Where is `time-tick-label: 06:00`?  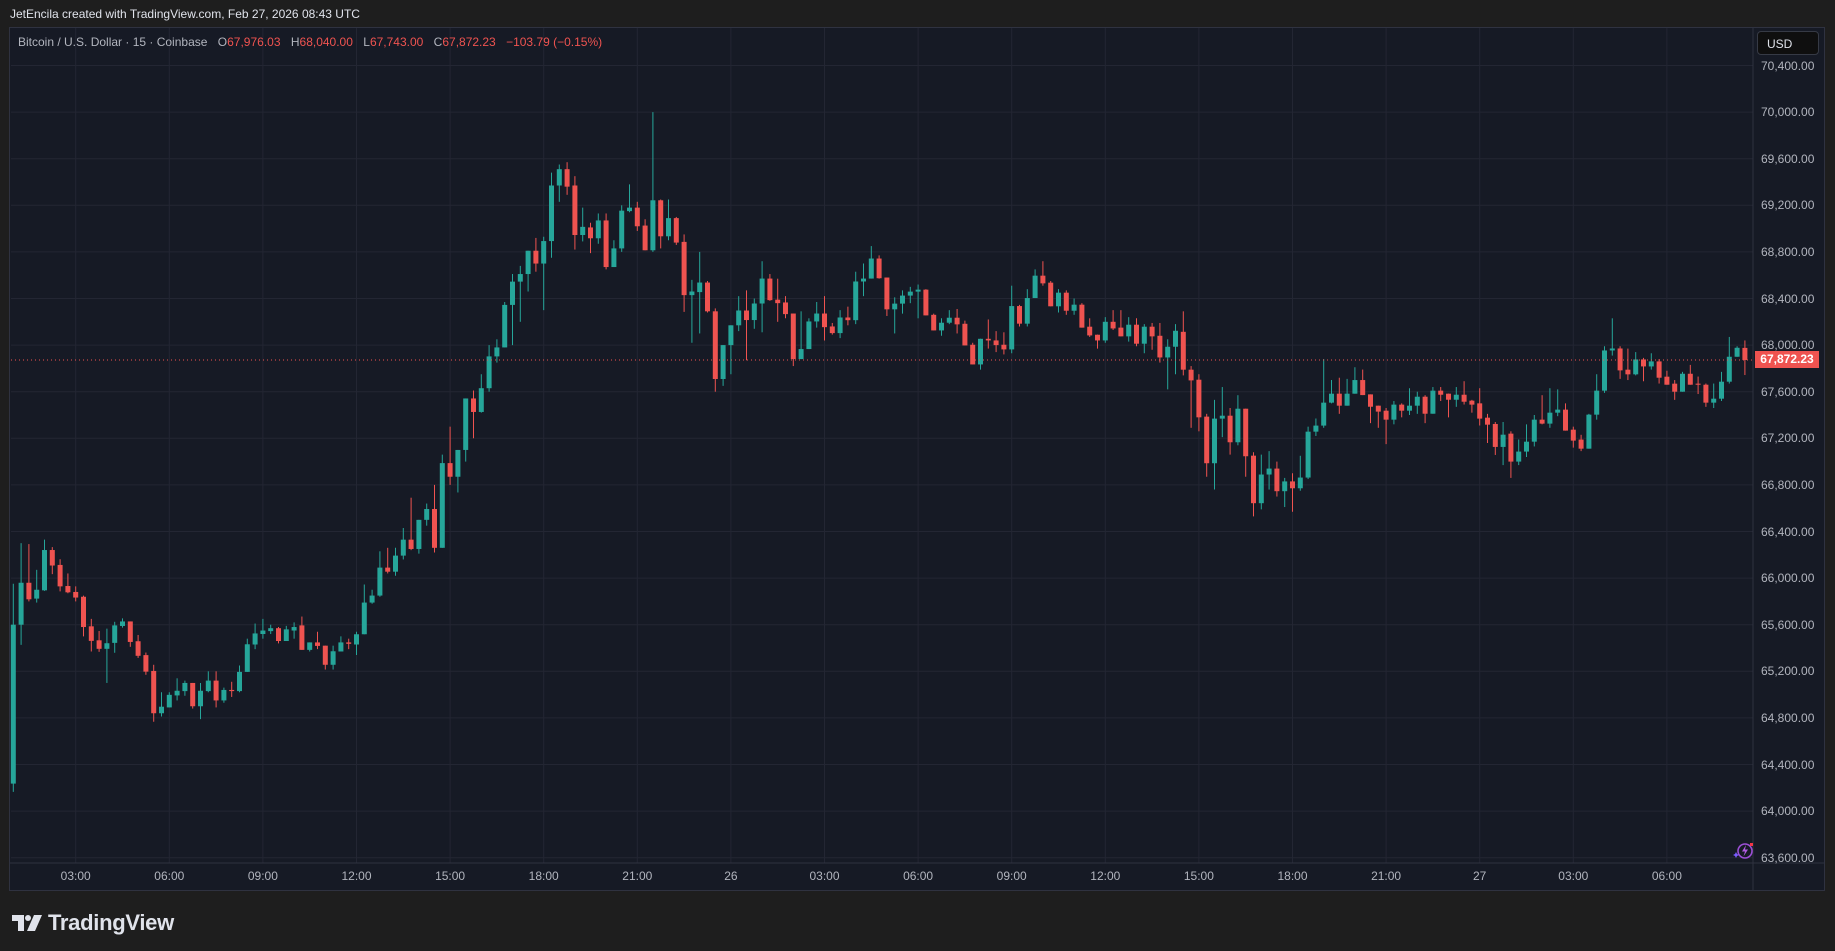
time-tick-label: 06:00 is located at coordinates (169, 876).